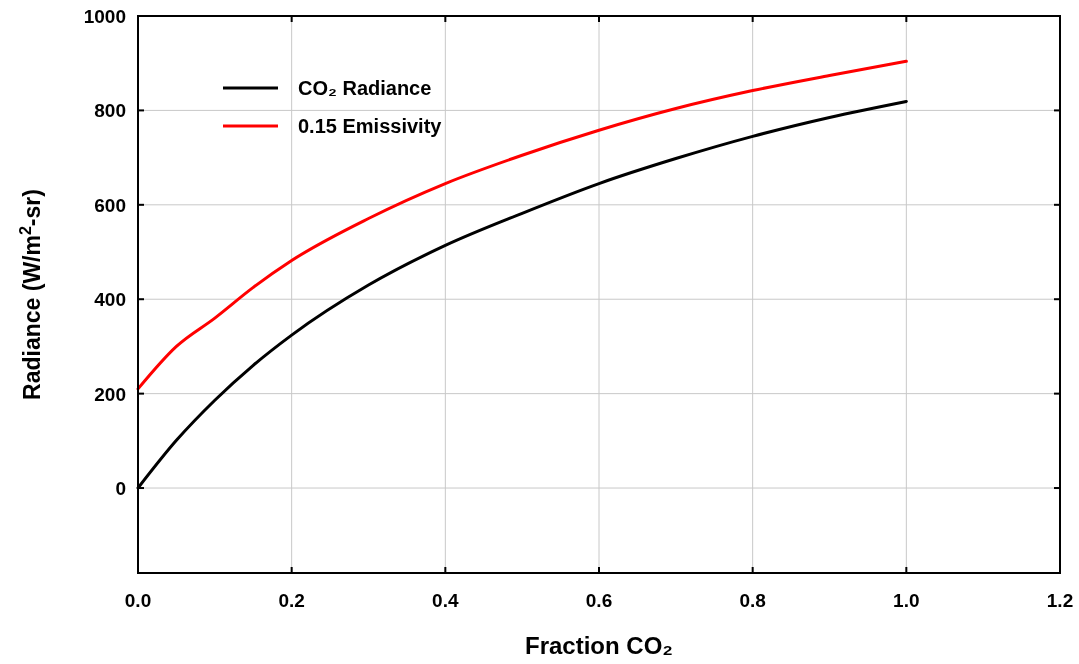 This screenshot has height=664, width=1079. I want to click on x-tick-label: 0.8, so click(752, 600).